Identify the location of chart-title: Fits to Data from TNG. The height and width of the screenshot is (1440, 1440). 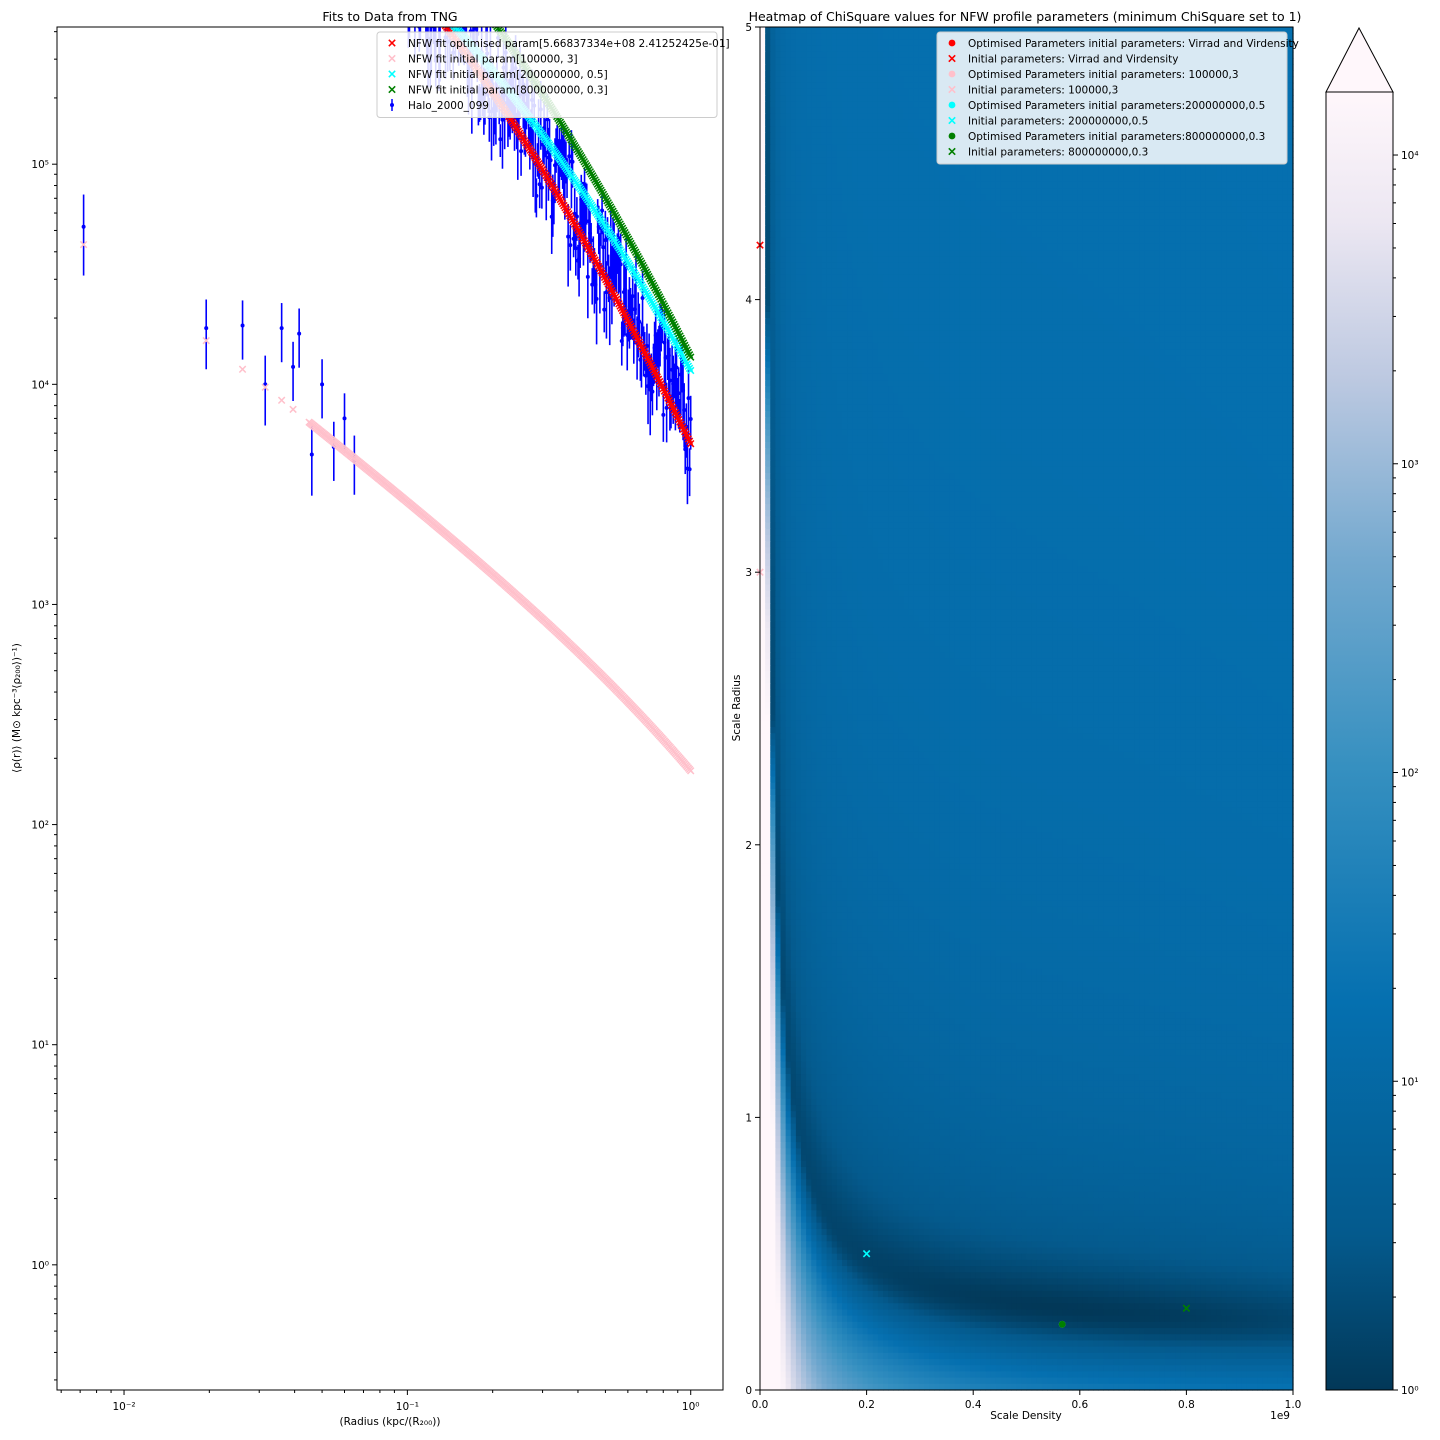
(389, 16).